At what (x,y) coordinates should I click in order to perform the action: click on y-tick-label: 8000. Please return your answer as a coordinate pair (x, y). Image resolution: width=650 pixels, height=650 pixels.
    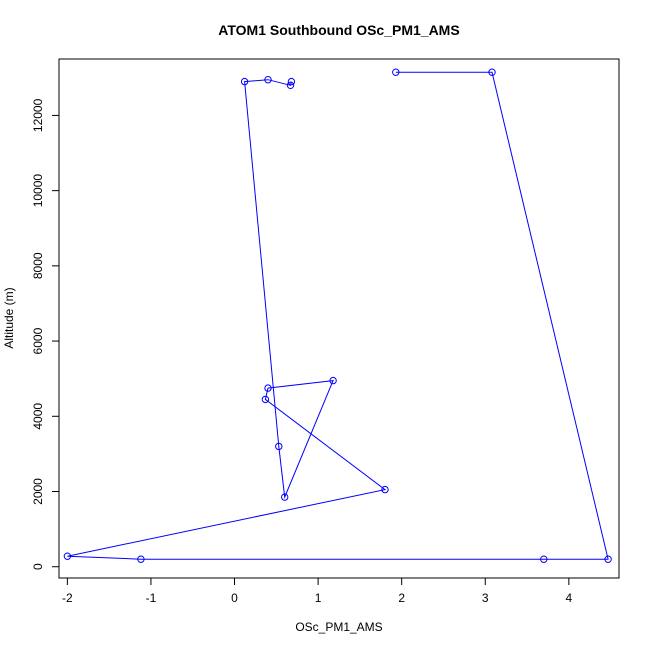
    Looking at the image, I should click on (38, 265).